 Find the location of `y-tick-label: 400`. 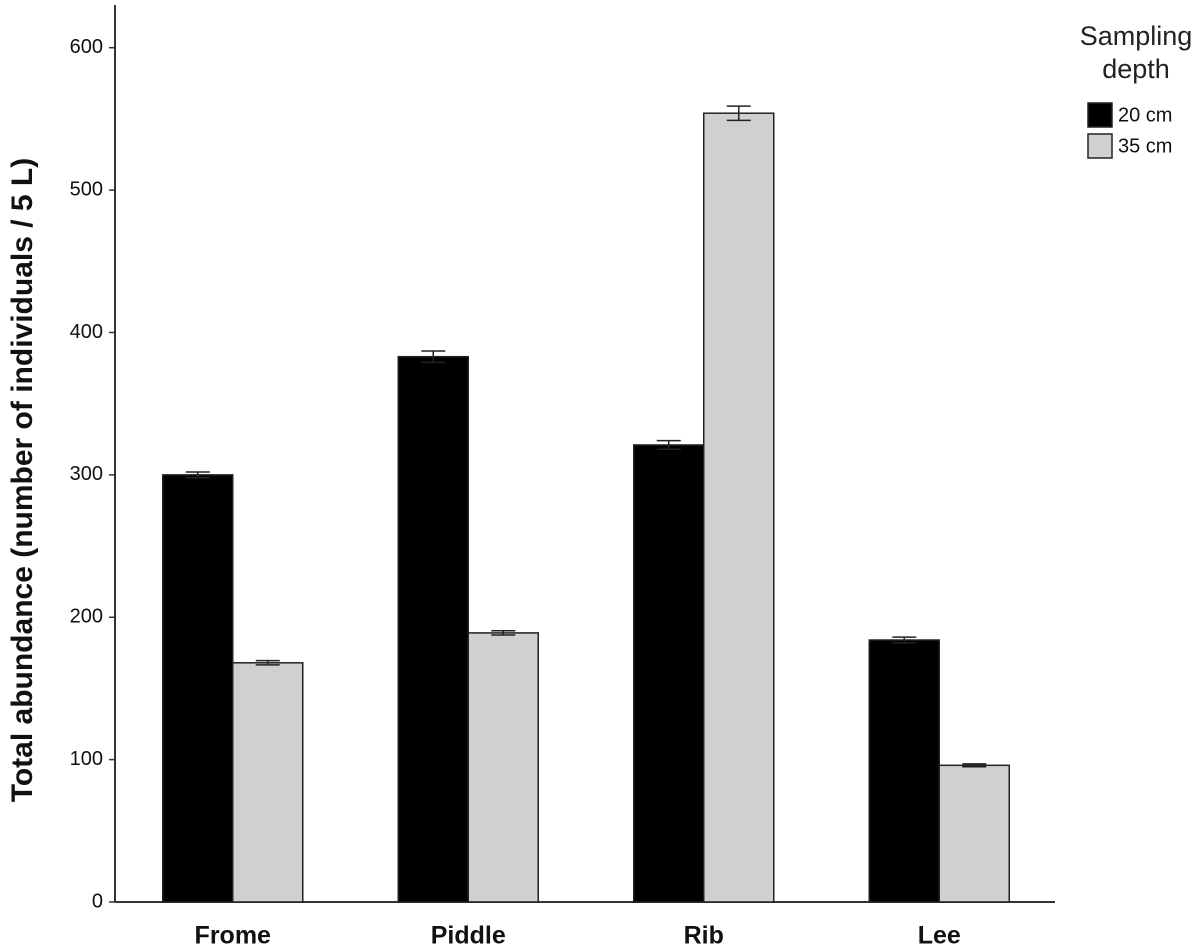

y-tick-label: 400 is located at coordinates (86, 332).